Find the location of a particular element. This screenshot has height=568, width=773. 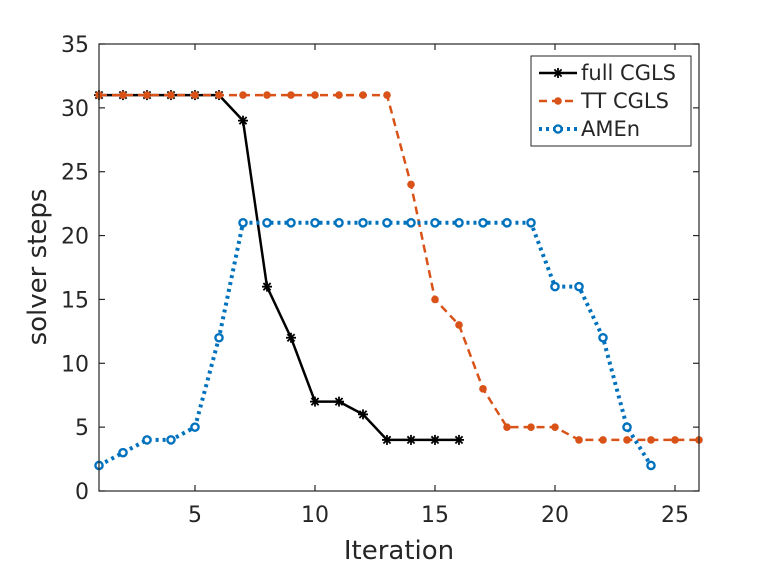

legend-item: TT CGLS is located at coordinates (604, 101).